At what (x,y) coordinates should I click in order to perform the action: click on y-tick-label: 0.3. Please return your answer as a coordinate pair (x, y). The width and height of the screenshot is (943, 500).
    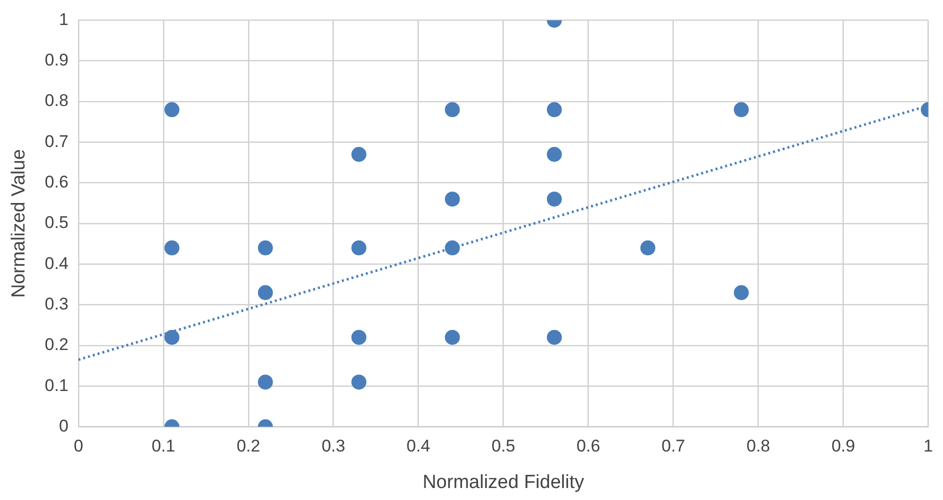
    Looking at the image, I should click on (56, 304).